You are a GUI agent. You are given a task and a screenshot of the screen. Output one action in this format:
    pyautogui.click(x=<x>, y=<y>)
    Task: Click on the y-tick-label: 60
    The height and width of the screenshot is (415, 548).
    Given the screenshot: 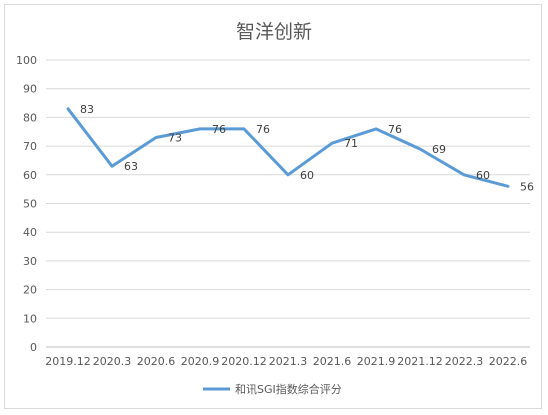 What is the action you would take?
    pyautogui.click(x=30, y=175)
    